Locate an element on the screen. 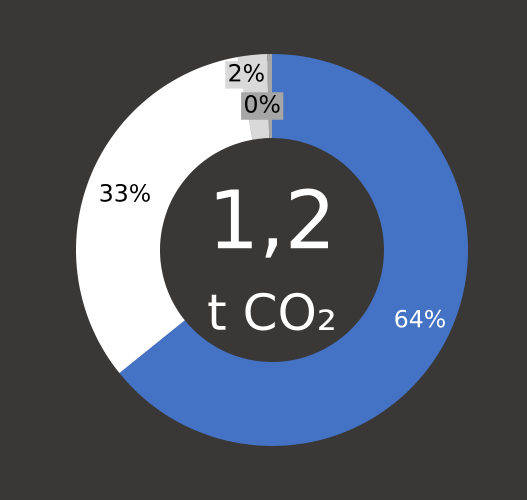  text: 1,2 is located at coordinates (272, 223).